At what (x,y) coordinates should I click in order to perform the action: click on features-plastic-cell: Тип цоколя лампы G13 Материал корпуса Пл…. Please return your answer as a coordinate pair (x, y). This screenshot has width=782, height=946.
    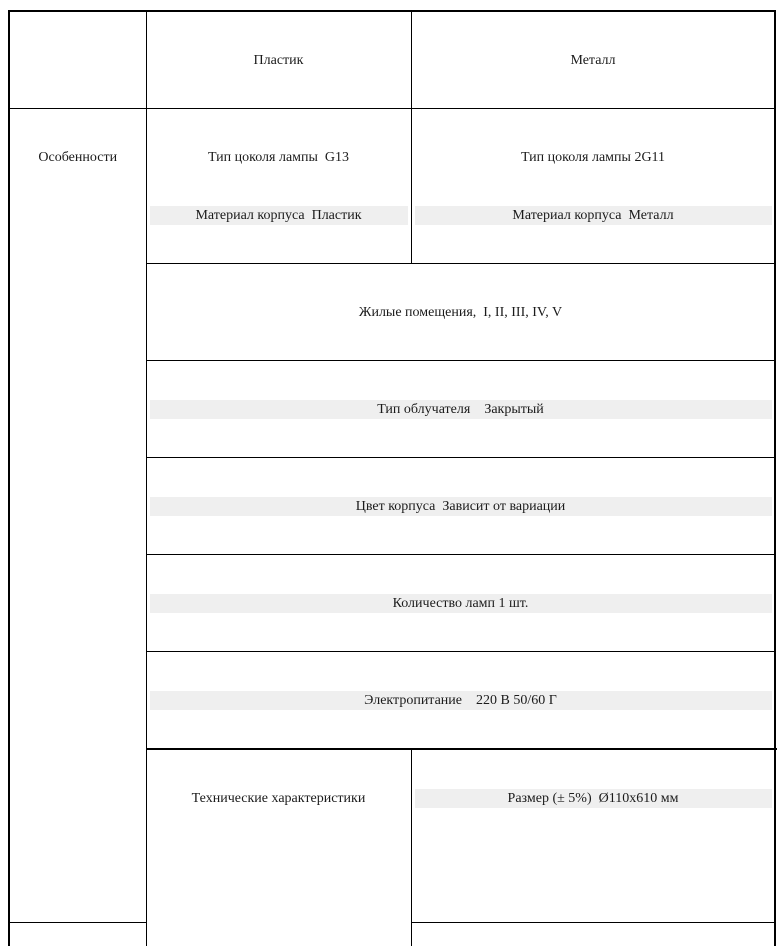
    Looking at the image, I should click on (278, 186).